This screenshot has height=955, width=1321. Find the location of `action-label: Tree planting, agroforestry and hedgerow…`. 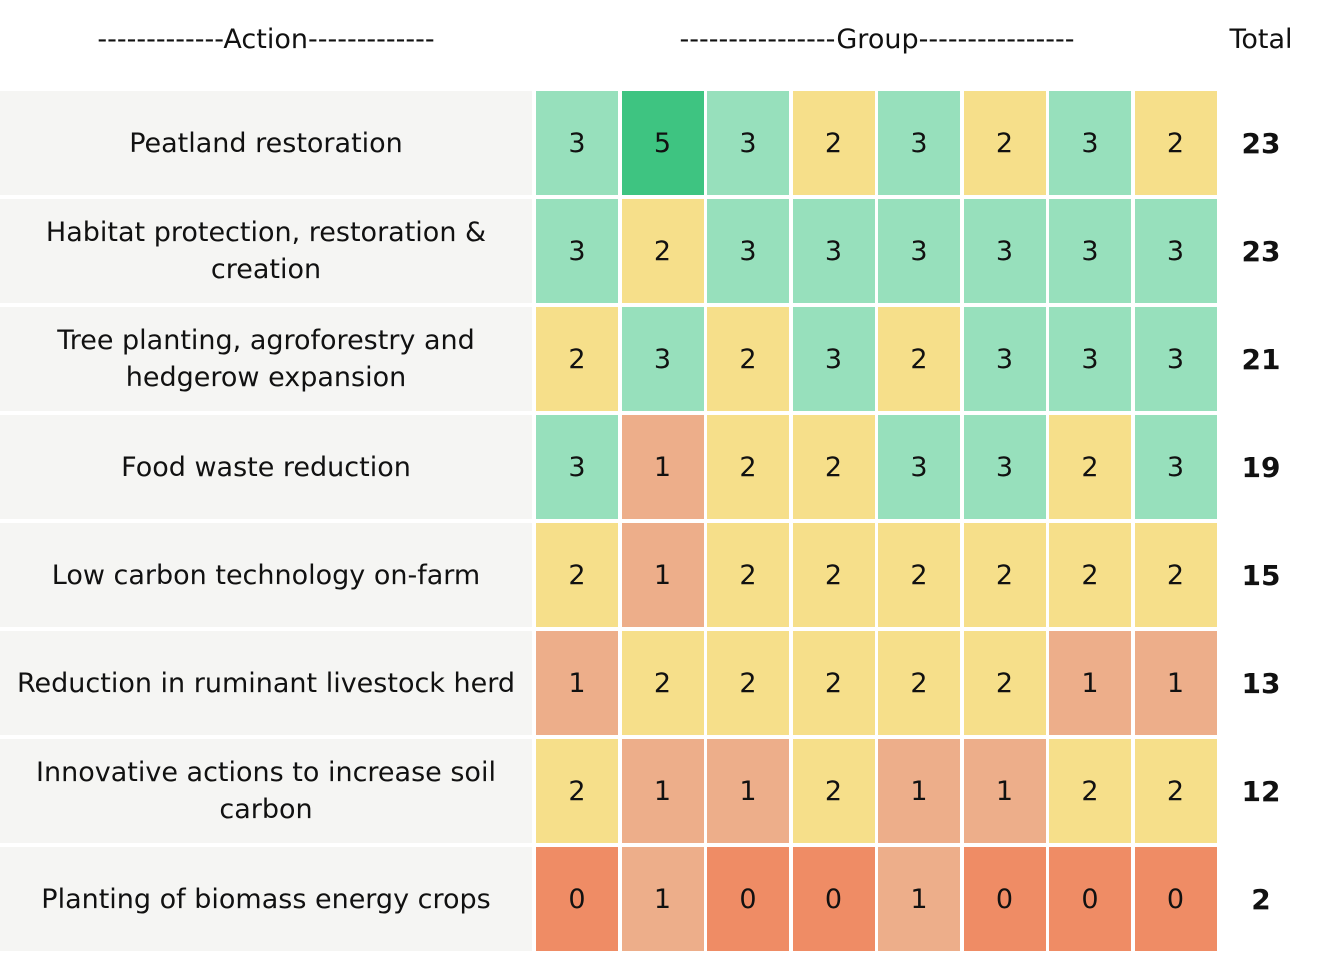

action-label: Tree planting, agroforestry and hedgerow… is located at coordinates (266, 359).